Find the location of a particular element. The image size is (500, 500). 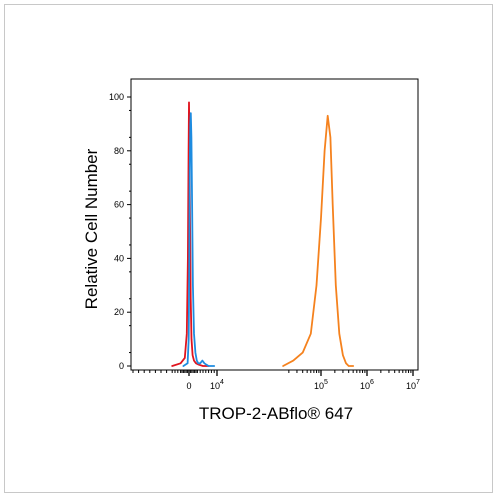

y-tick-label: 60 is located at coordinates (119, 205).